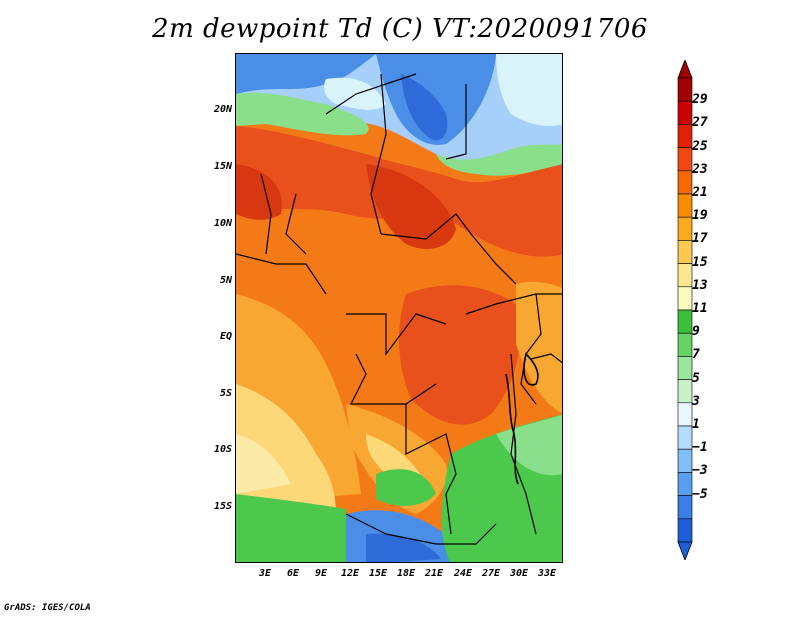 This screenshot has width=800, height=618. I want to click on colorbar-label: 21, so click(700, 192).